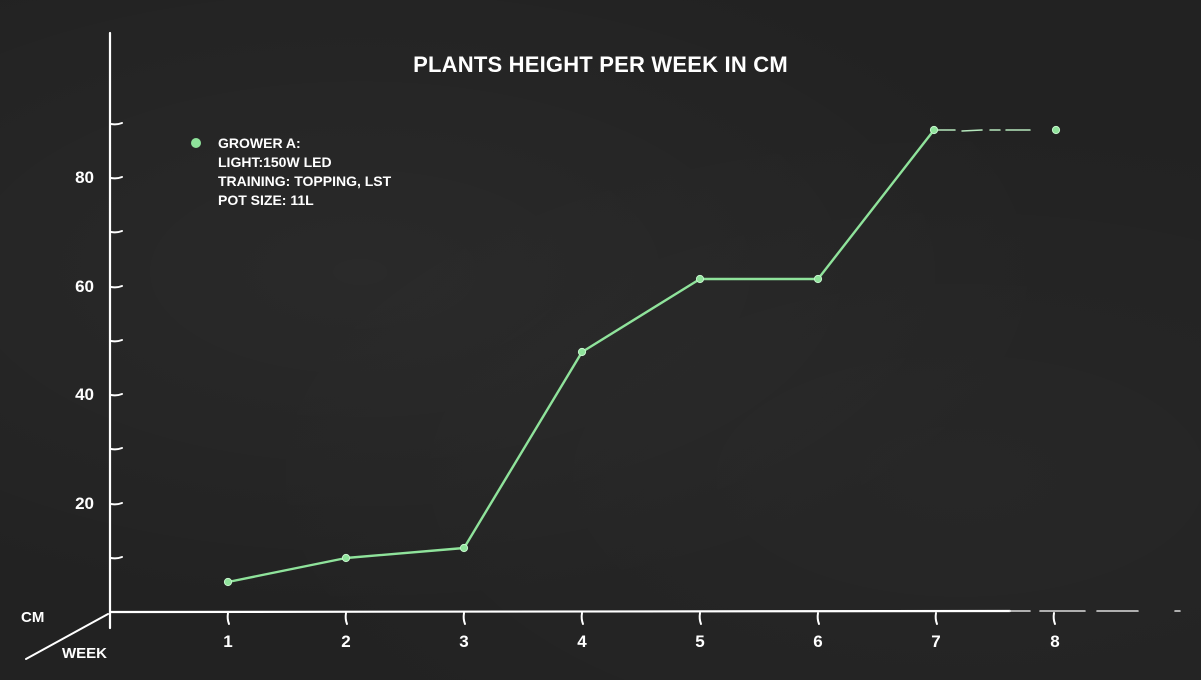 The height and width of the screenshot is (680, 1201). I want to click on x-tick-label-4: 4, so click(582, 641).